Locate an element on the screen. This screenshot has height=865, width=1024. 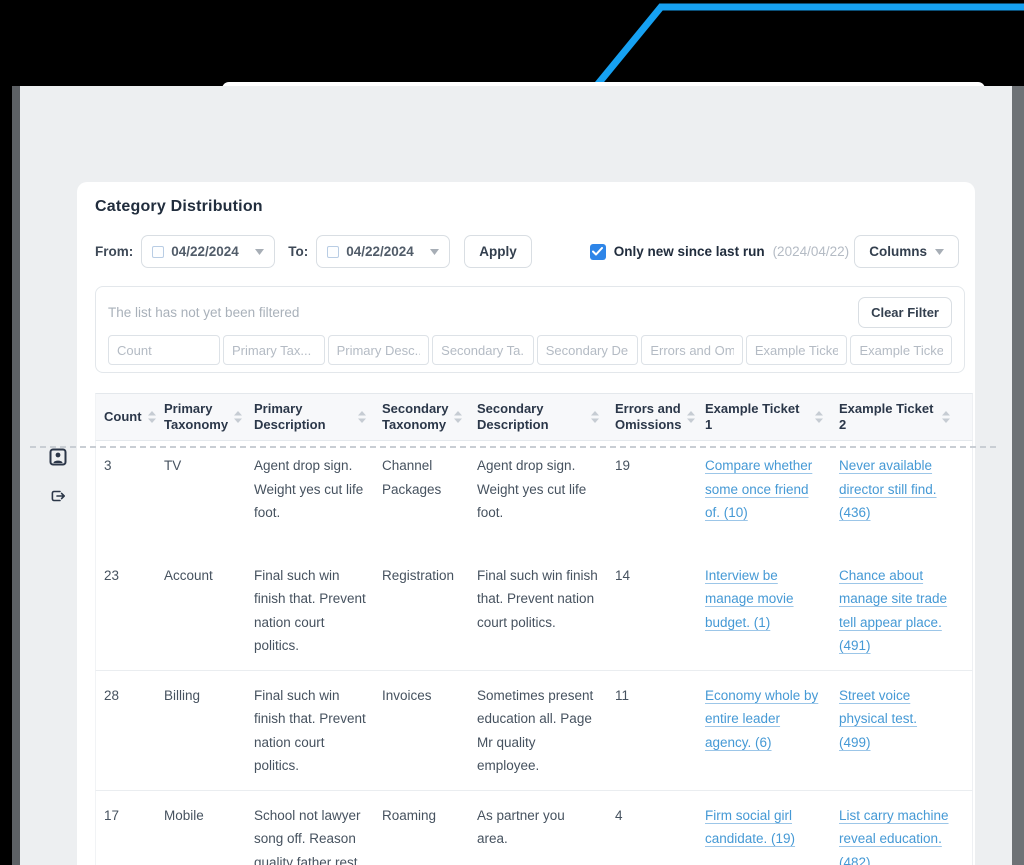
from-date-value: 04/22/2024 is located at coordinates (205, 251).